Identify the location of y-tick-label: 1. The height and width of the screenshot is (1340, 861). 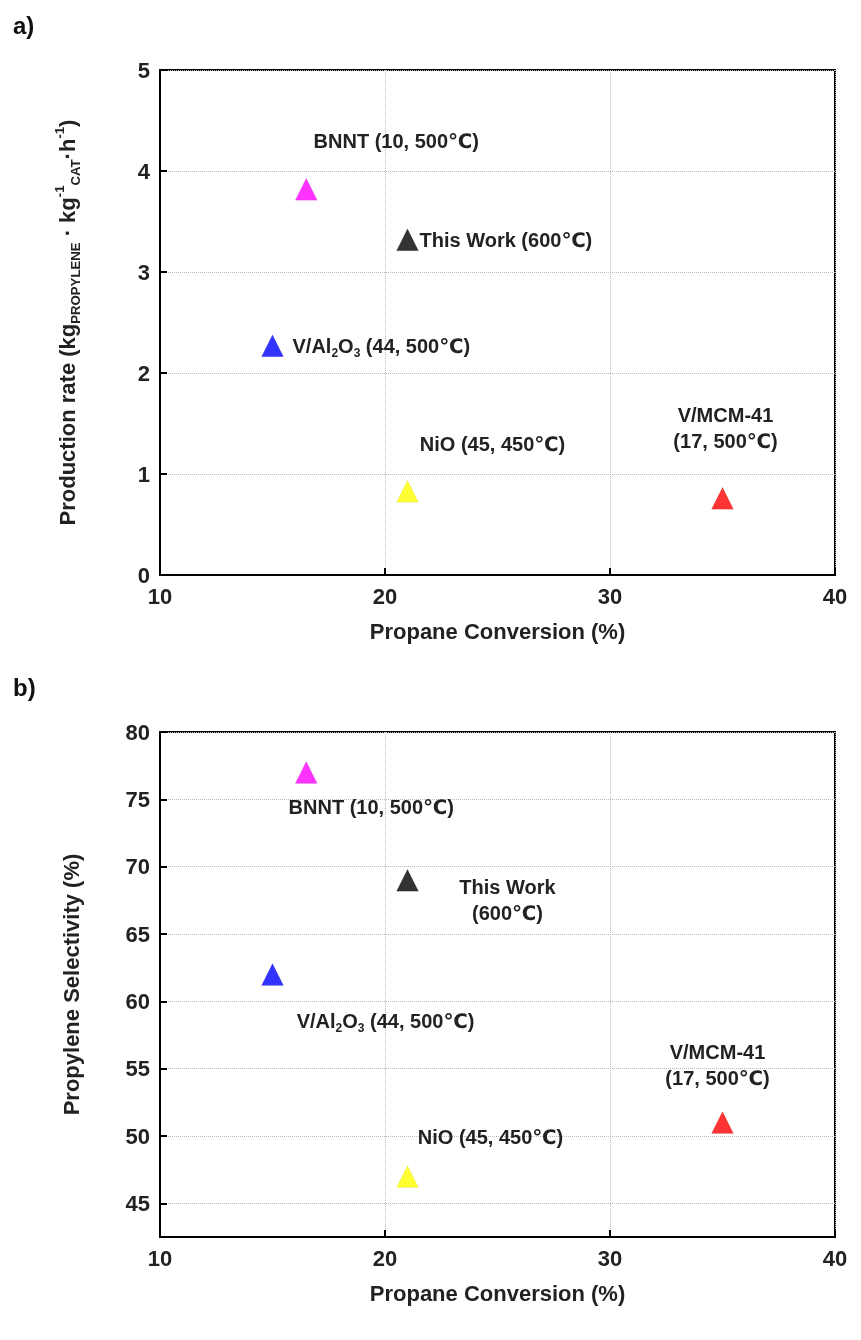
(143, 474).